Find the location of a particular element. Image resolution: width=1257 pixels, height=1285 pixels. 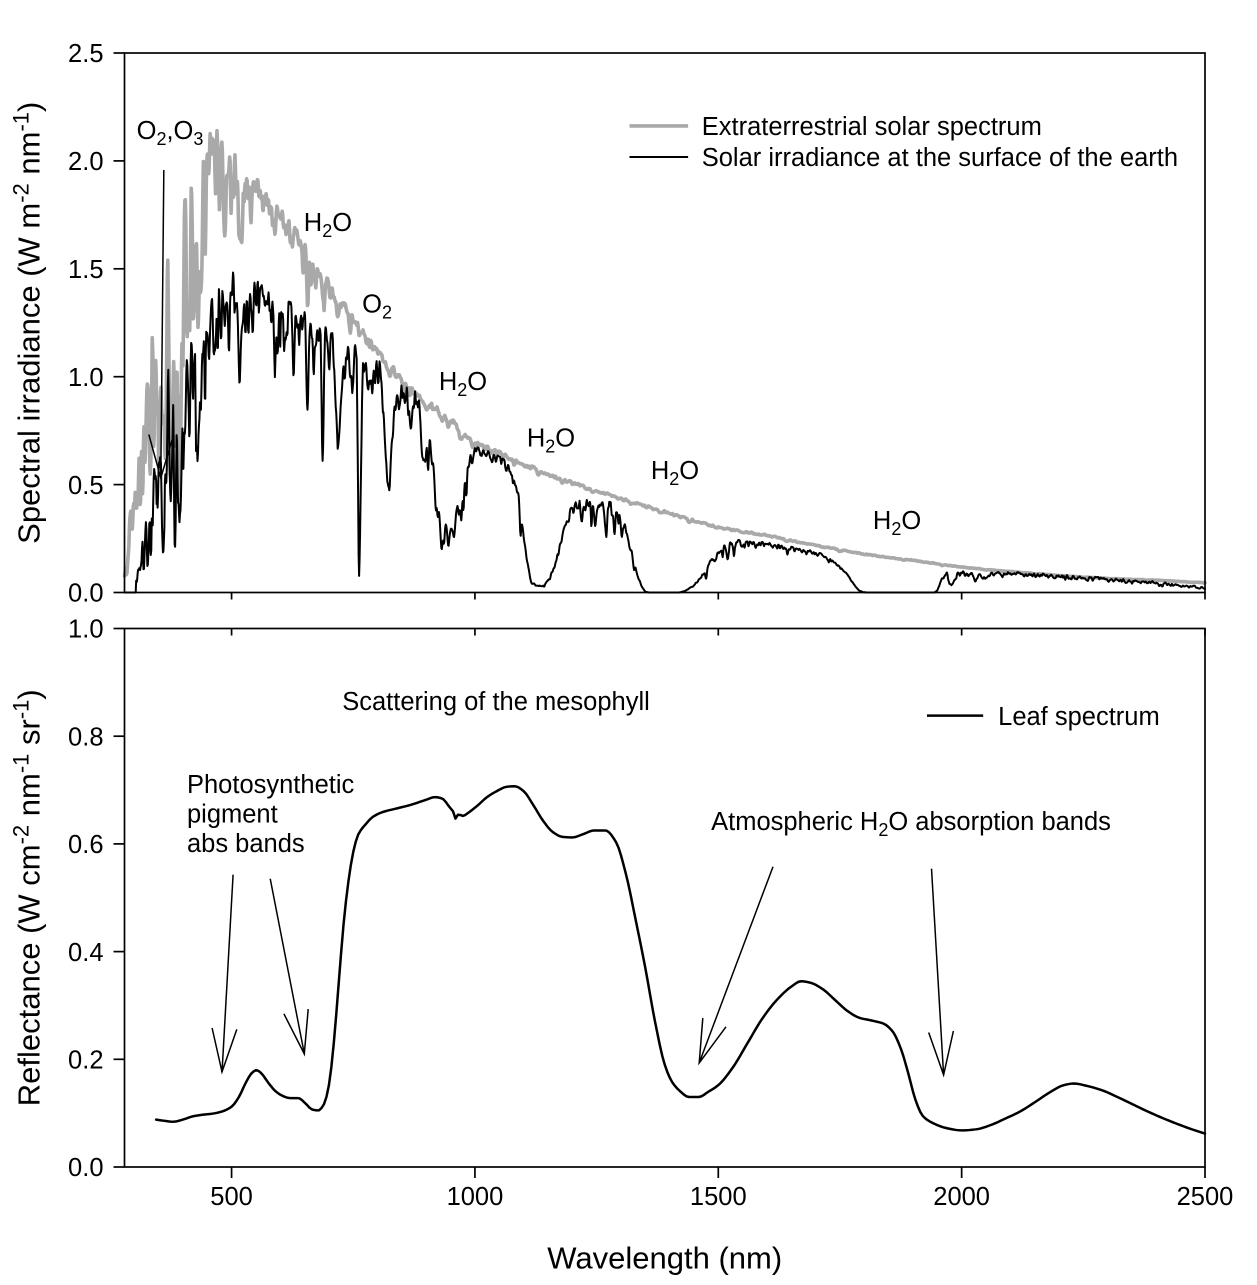

y-tick-label: 0.8 is located at coordinates (85, 737).